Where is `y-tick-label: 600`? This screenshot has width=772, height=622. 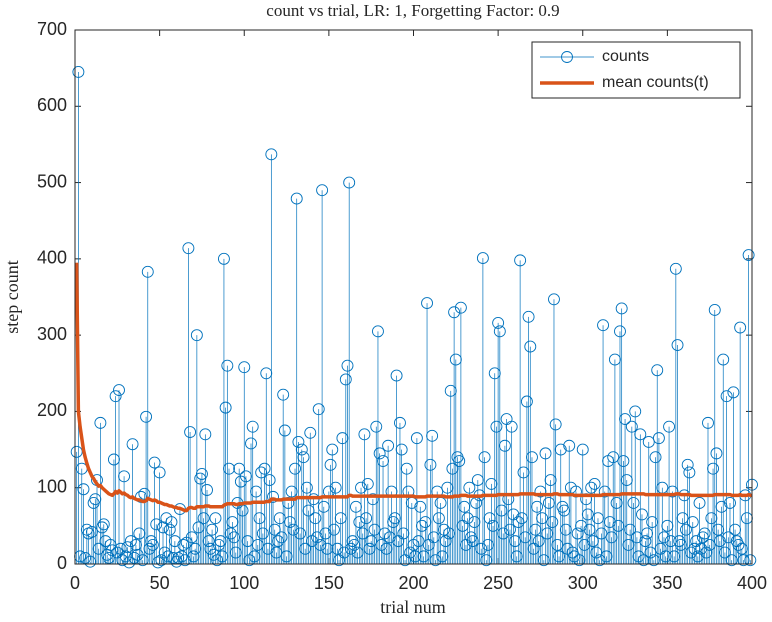 y-tick-label: 600 is located at coordinates (52, 105).